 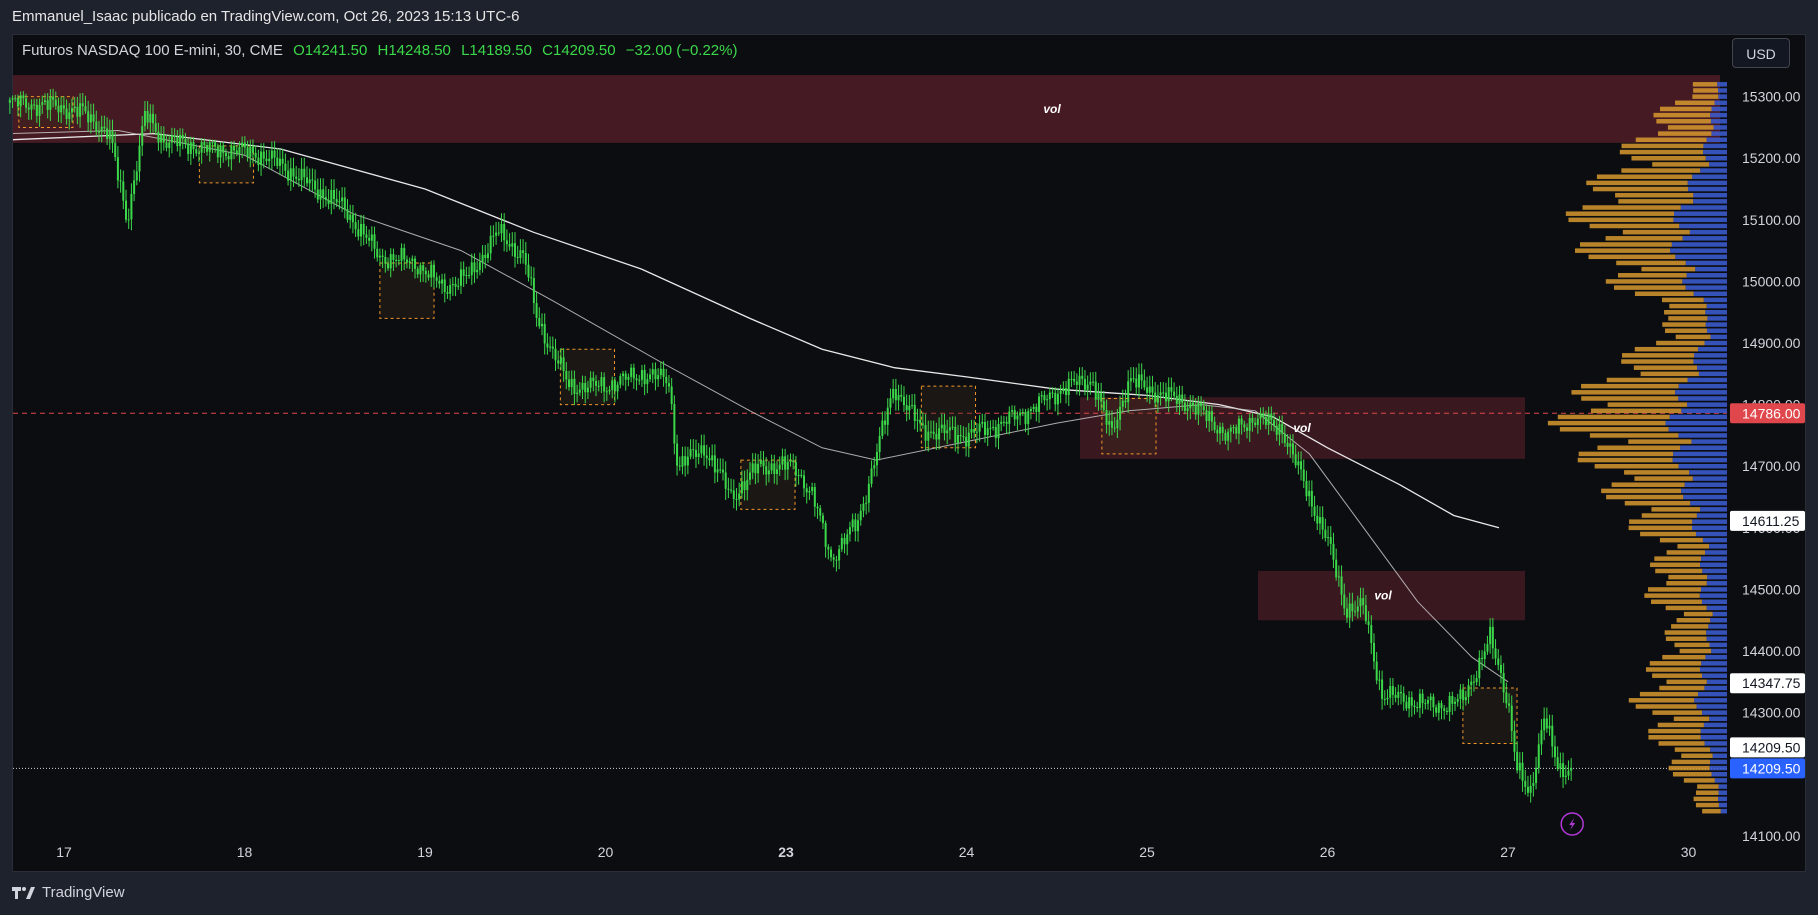 I want to click on y-tick-label: 15200.00, so click(x=1771, y=158).